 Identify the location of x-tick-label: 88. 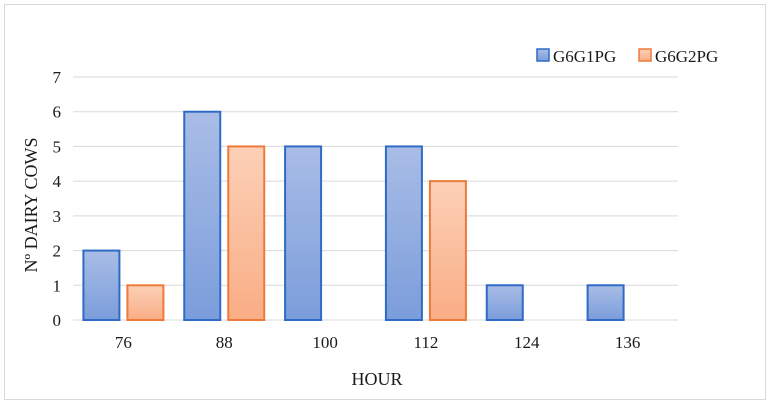
(224, 342).